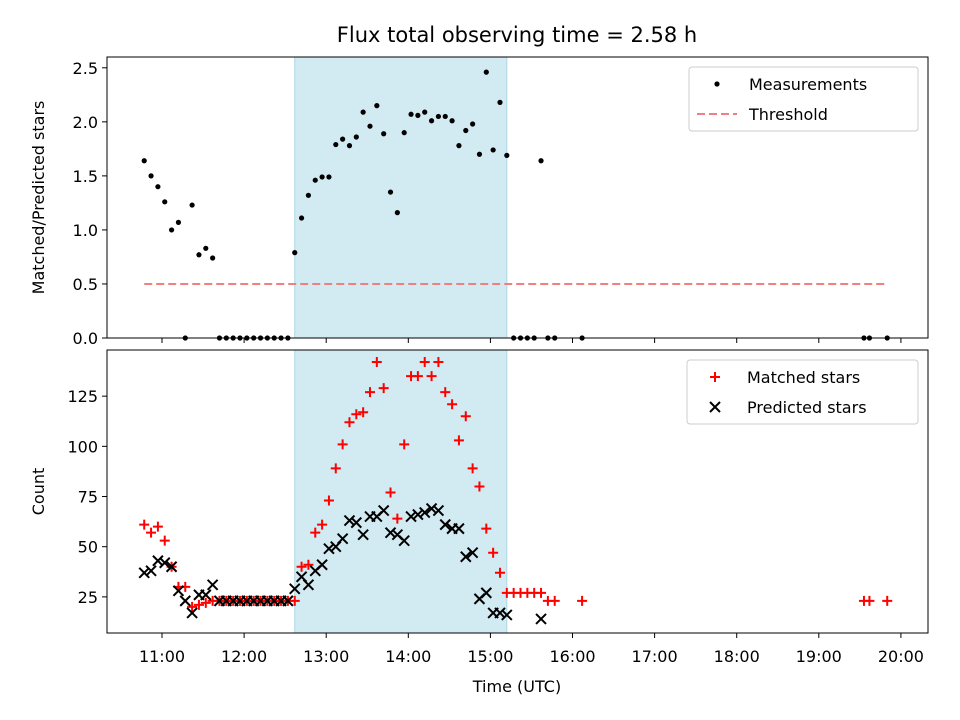 This screenshot has height=720, width=960. What do you see at coordinates (342, 563) in the screenshot?
I see `series-predicted-stars` at bounding box center [342, 563].